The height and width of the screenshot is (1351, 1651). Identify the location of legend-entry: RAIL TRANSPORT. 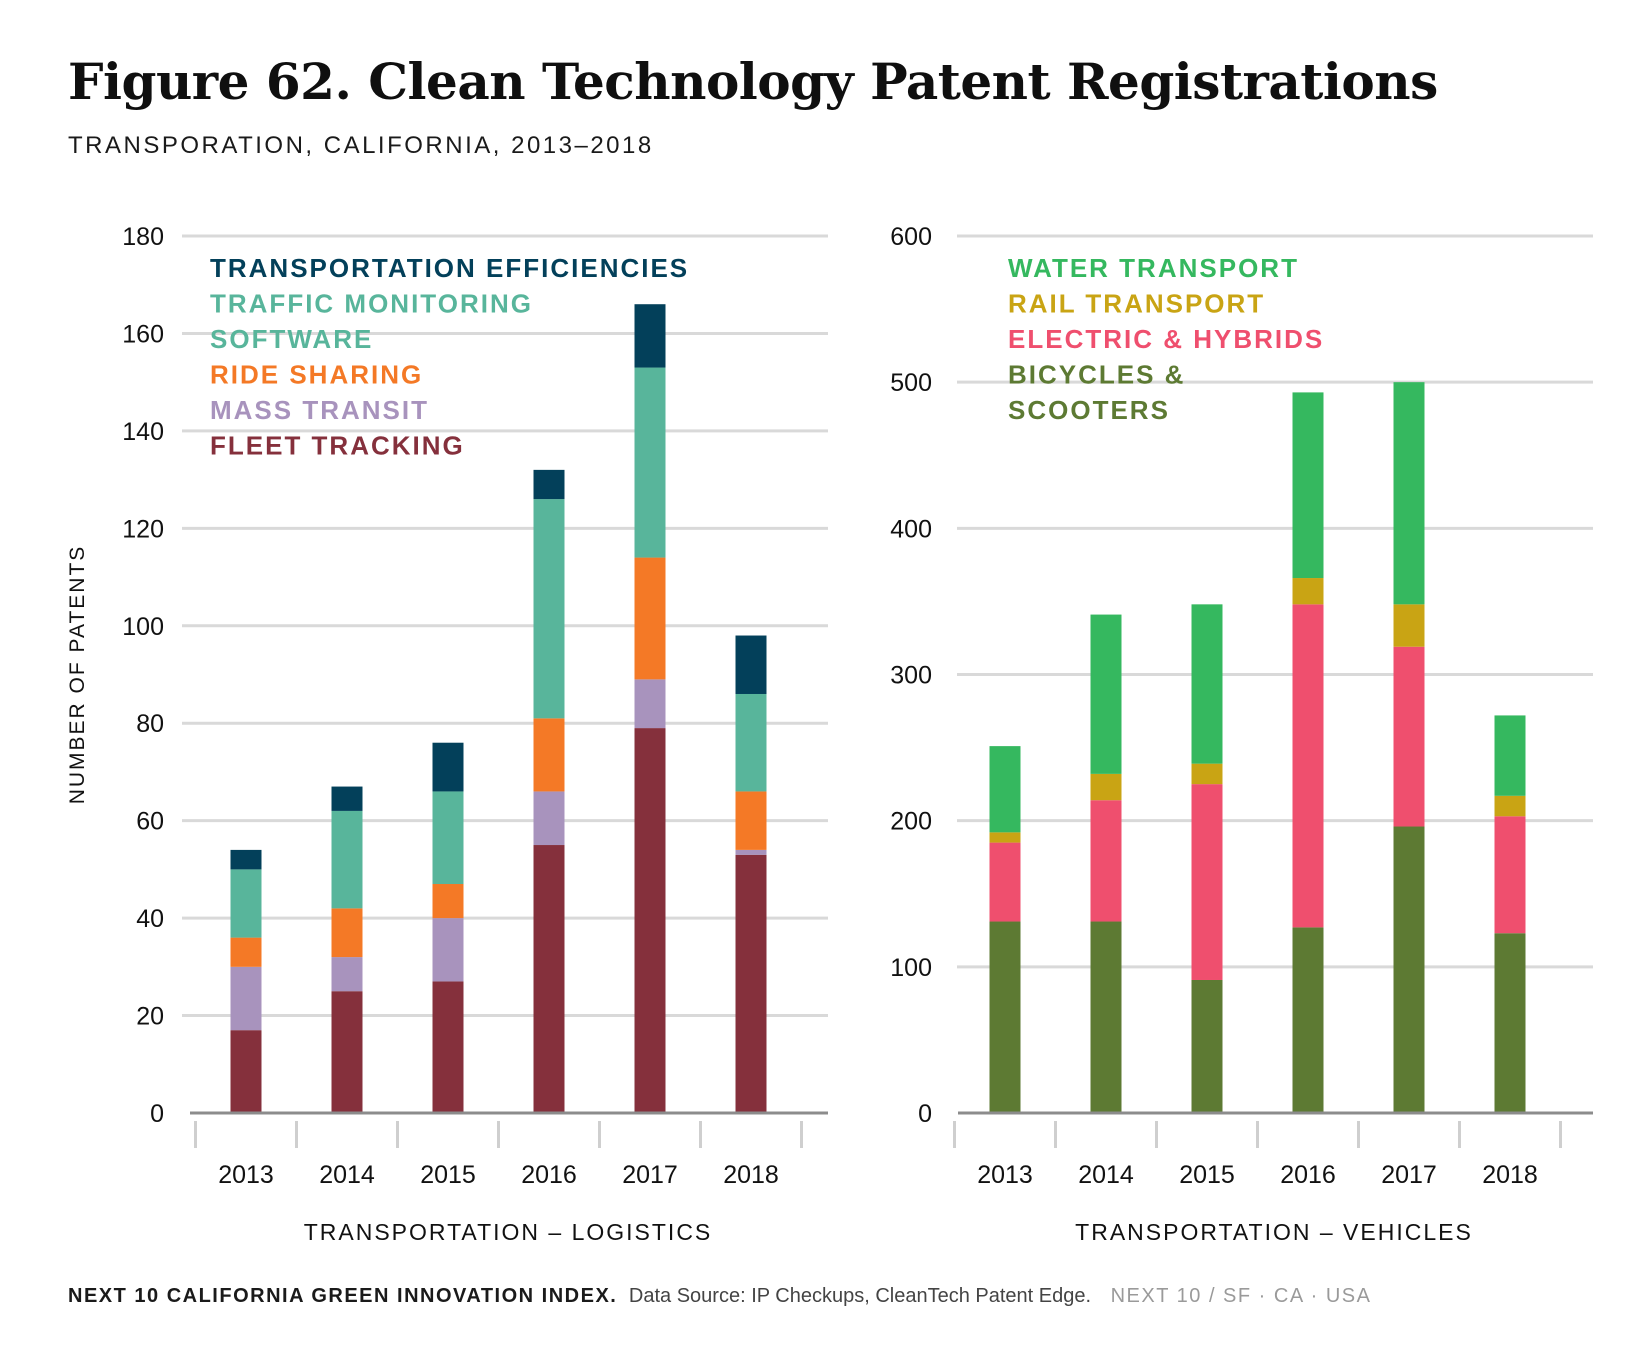
(1136, 304).